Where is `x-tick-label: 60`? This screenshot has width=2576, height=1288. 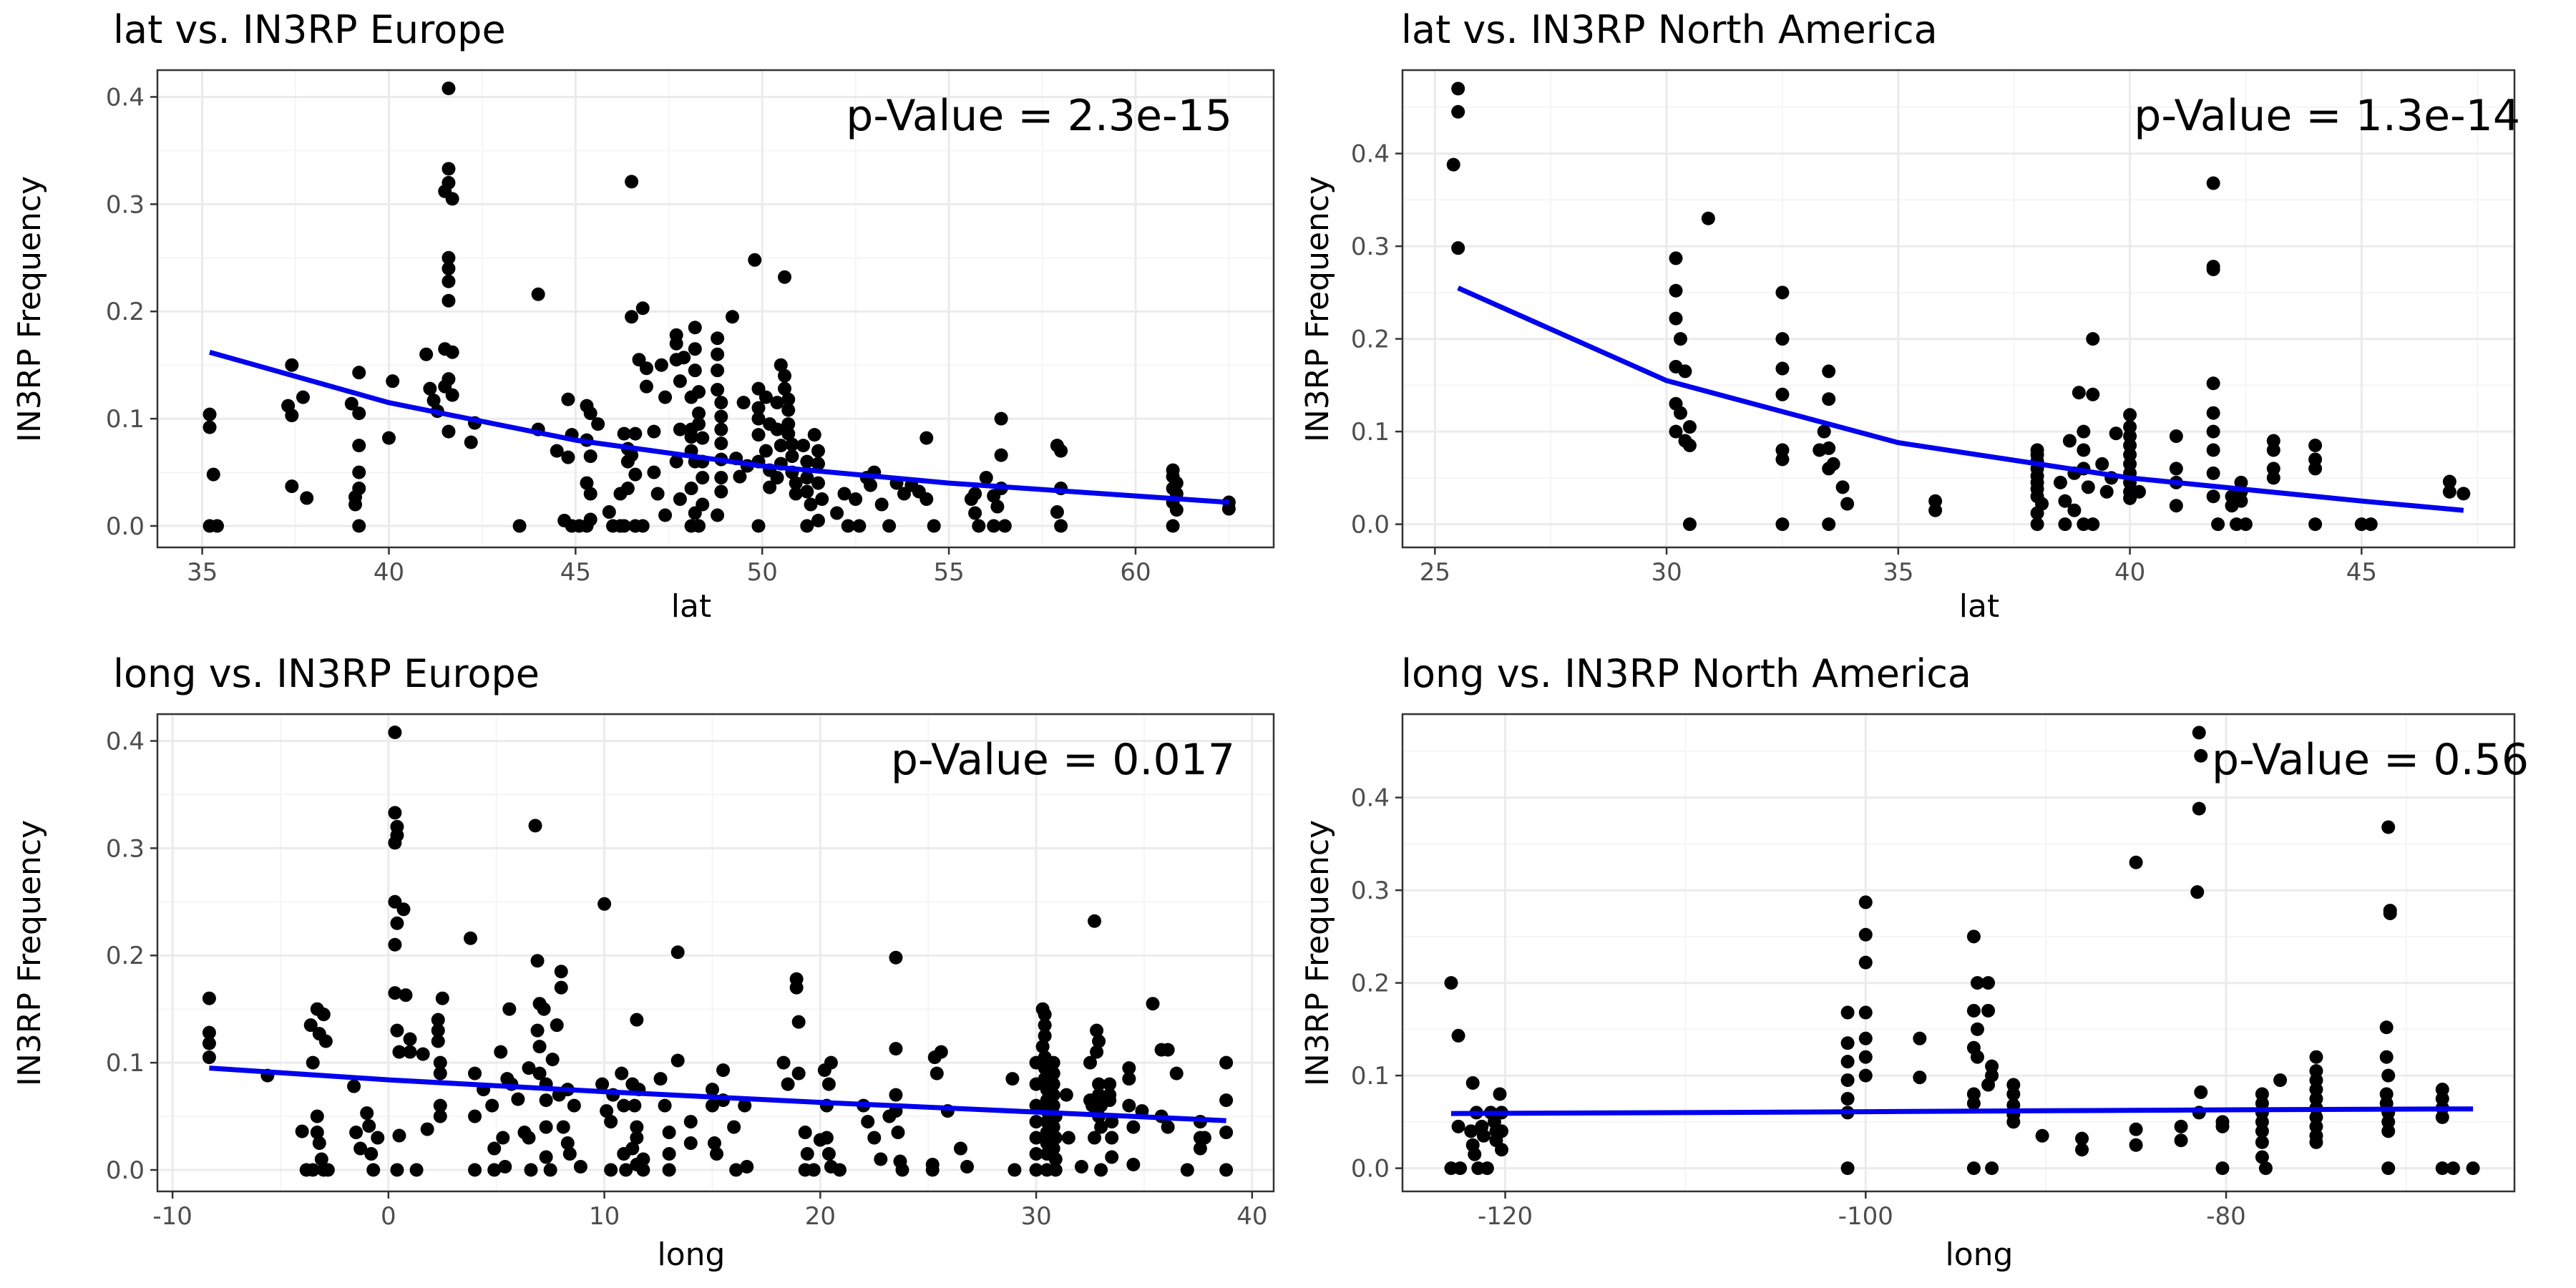 x-tick-label: 60 is located at coordinates (1135, 572).